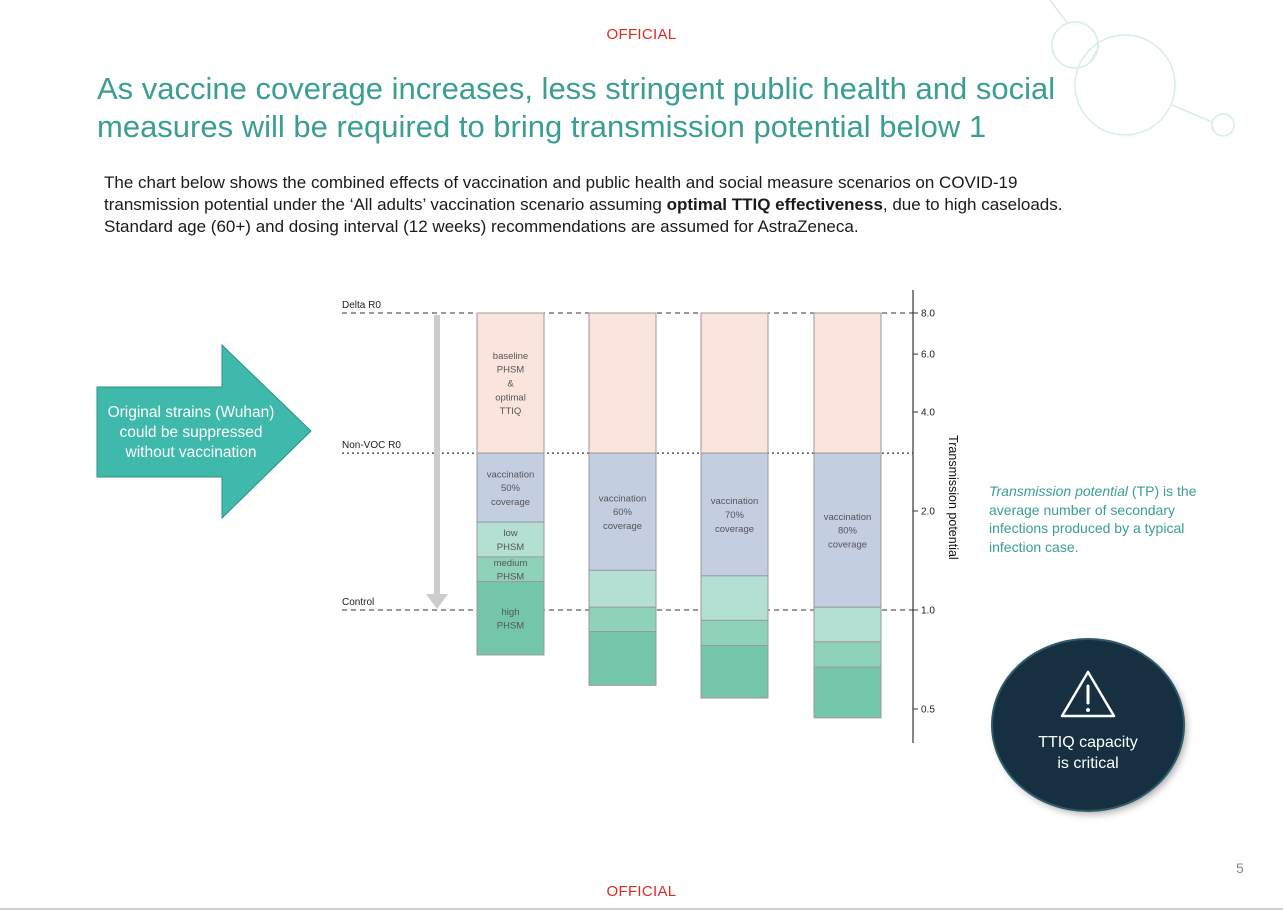 The image size is (1283, 910). I want to click on bar-3-medium, so click(847, 654).